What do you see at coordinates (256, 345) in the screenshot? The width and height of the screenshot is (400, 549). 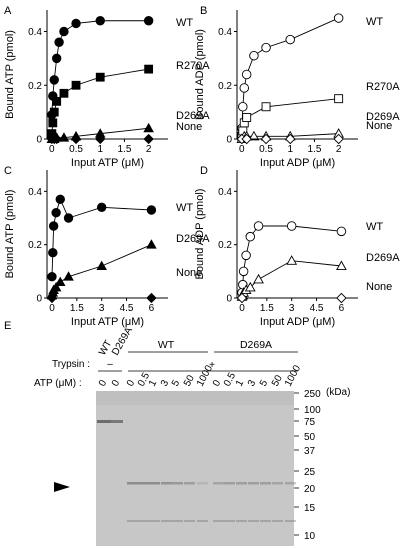 I see `group-label-d269a: D269A` at bounding box center [256, 345].